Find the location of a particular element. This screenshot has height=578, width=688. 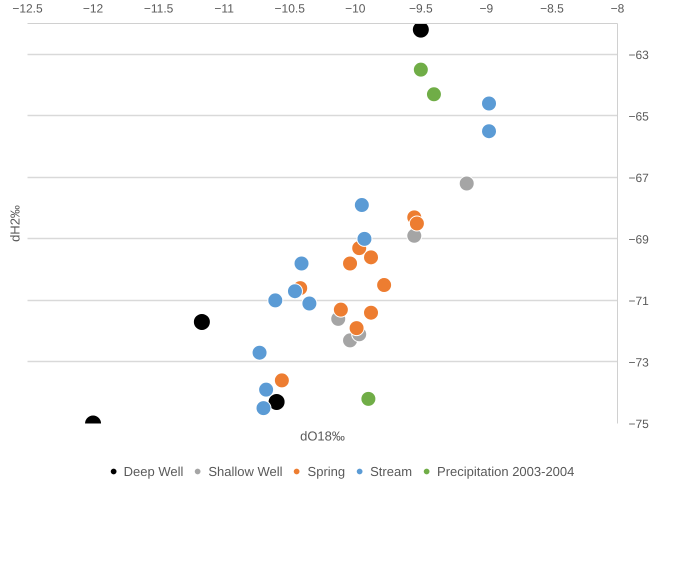

x-tick-label: −9 is located at coordinates (487, 9).